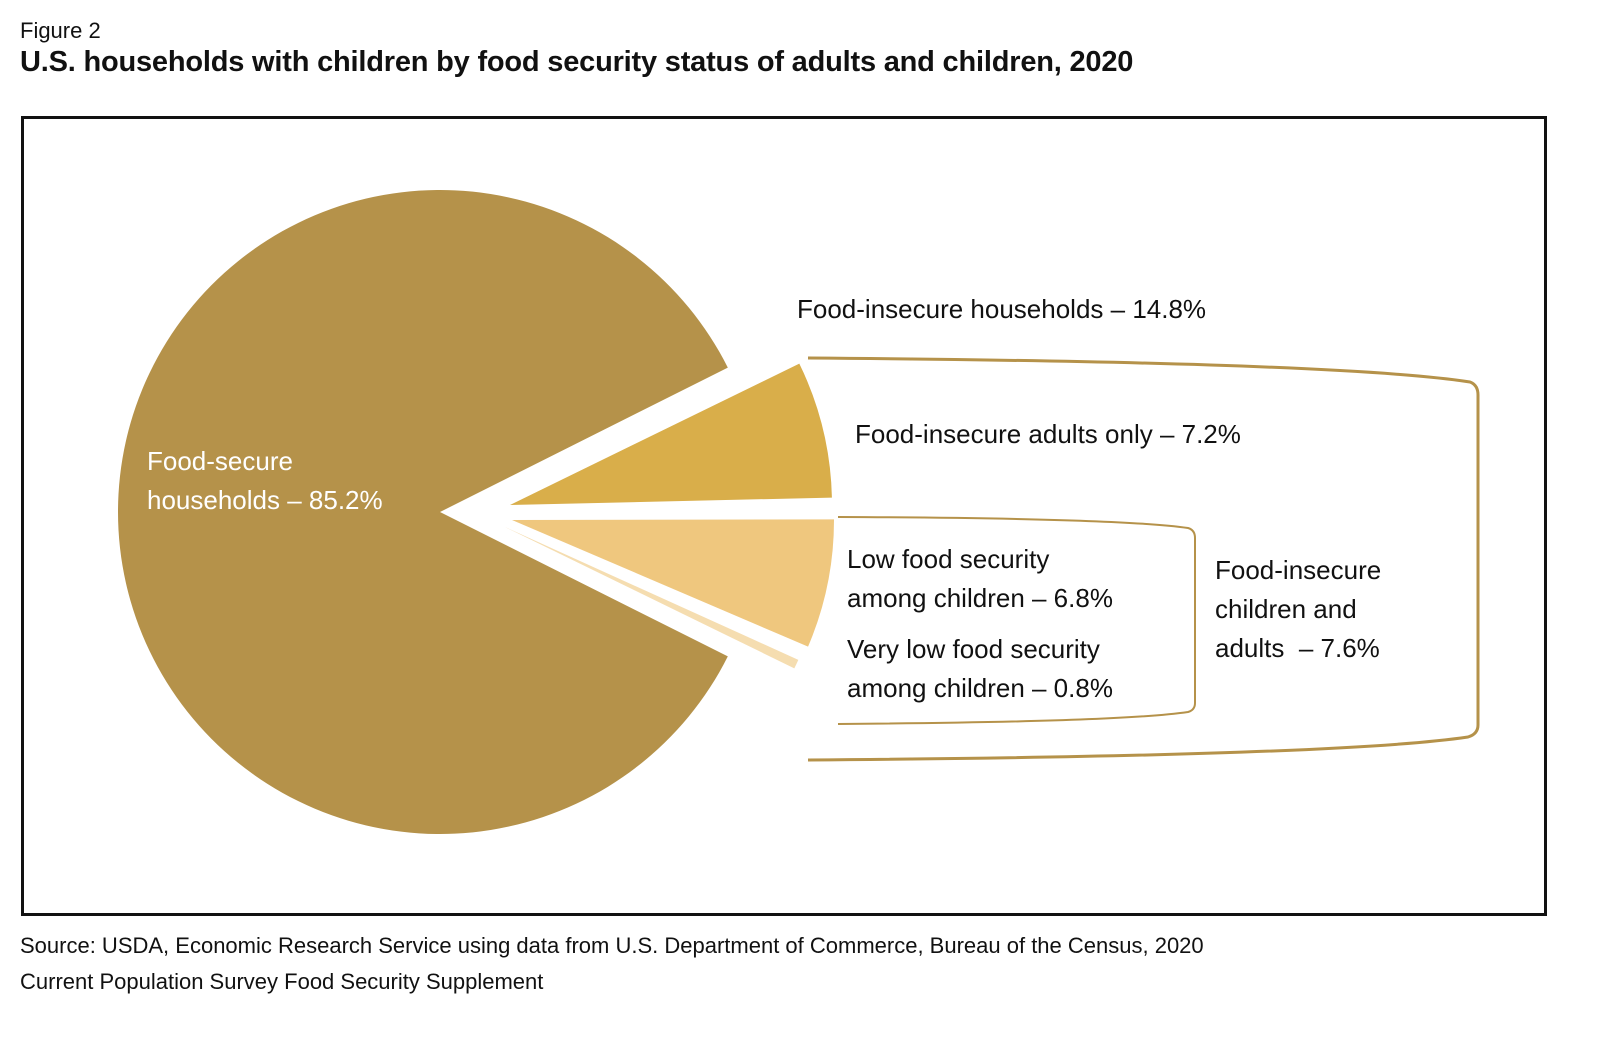  What do you see at coordinates (980, 598) in the screenshot?
I see `label-line: among children – 6.8%` at bounding box center [980, 598].